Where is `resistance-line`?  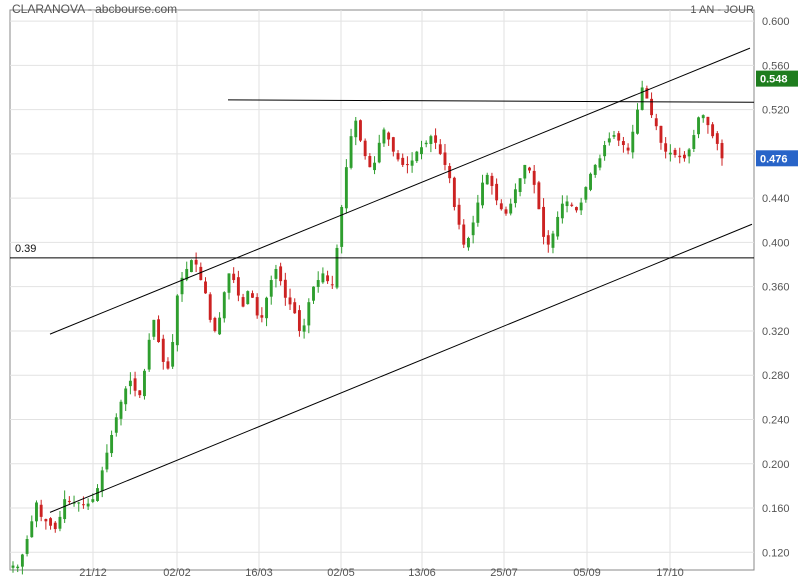
resistance-line is located at coordinates (491, 101).